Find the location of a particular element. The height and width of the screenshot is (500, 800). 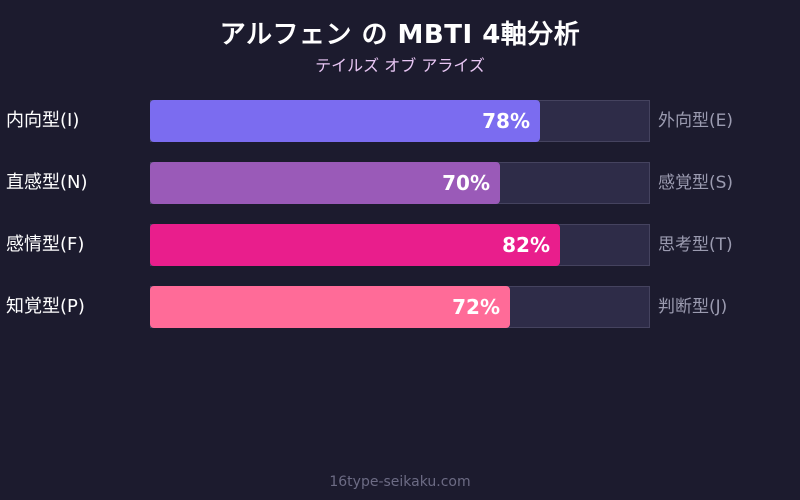

bar-row: 内向型(I) 78% 外向型(E) is located at coordinates (400, 121).